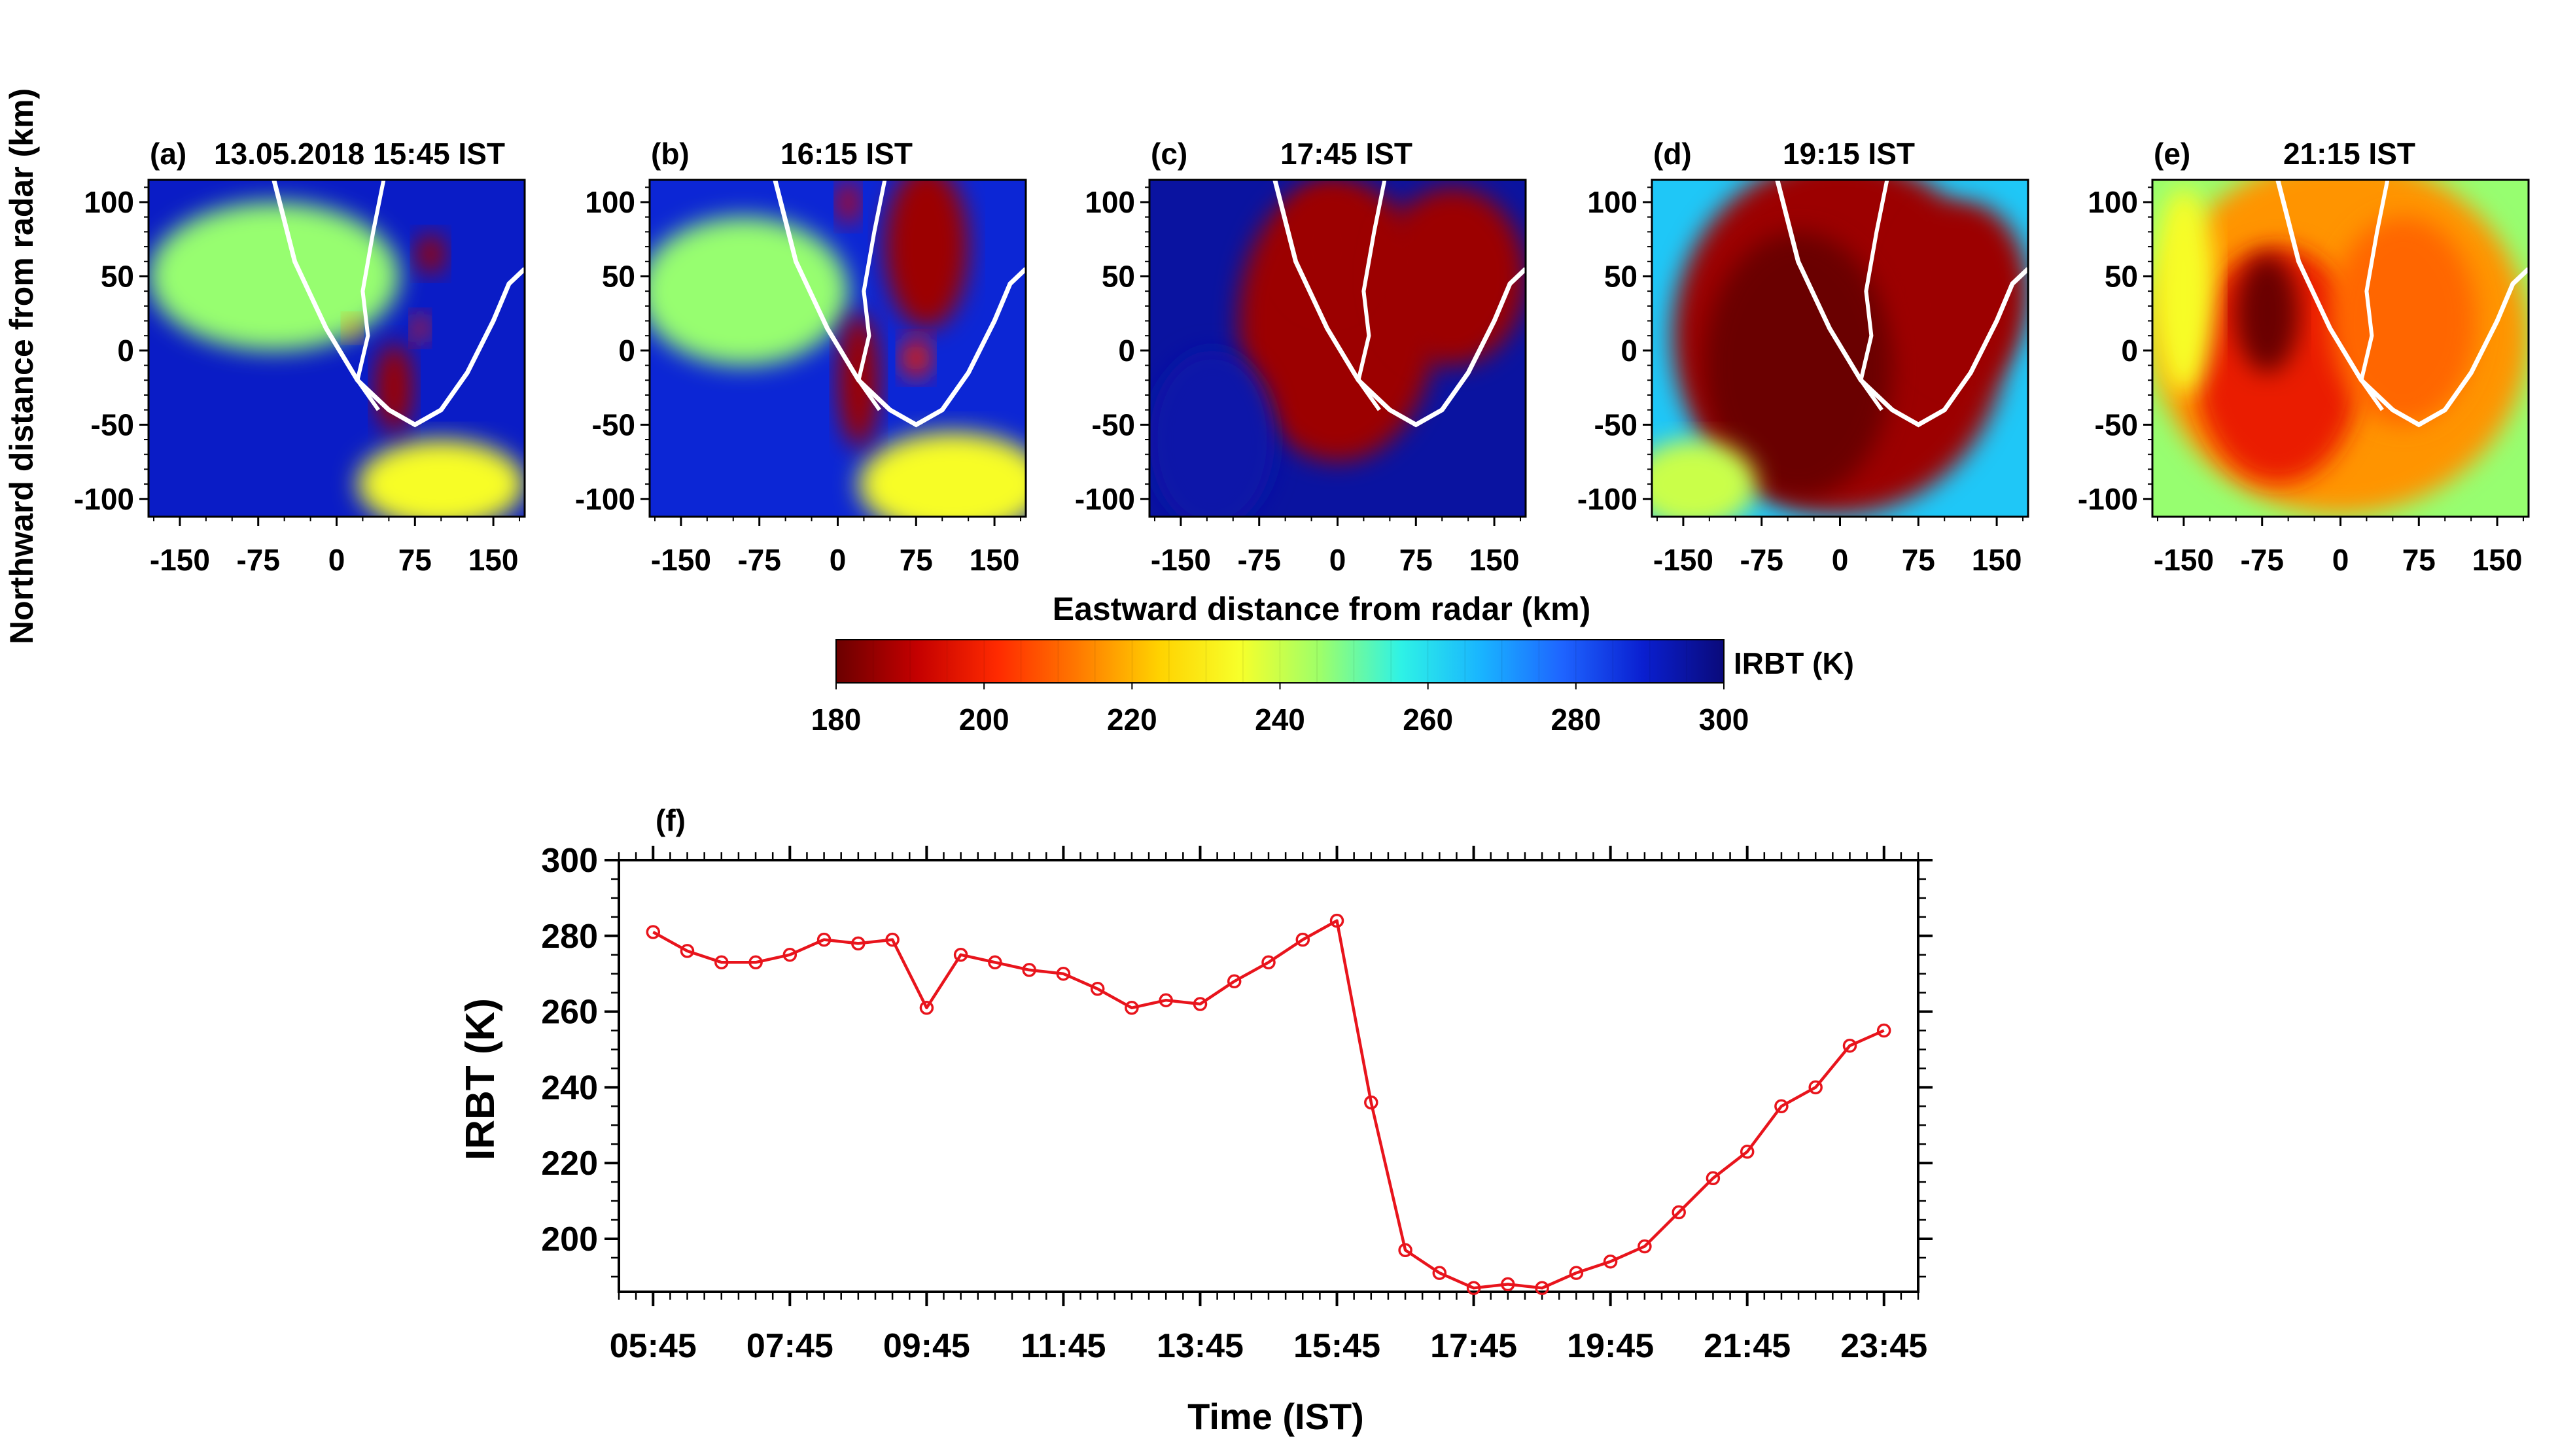 The image size is (2558, 1456). Describe the element at coordinates (1200, 1346) in the screenshot. I see `x-tick-label: 13:45` at that location.